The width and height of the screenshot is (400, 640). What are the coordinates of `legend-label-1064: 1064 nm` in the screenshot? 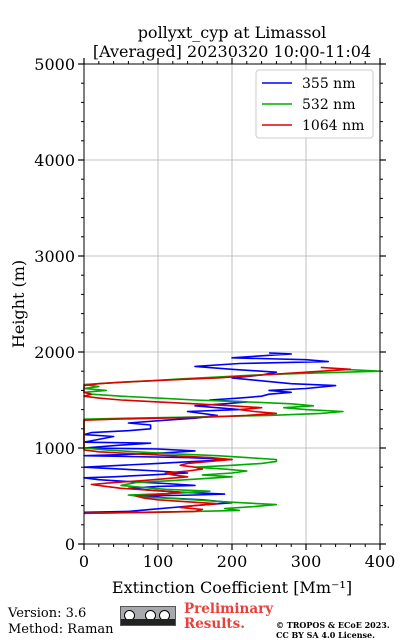 It's located at (333, 126).